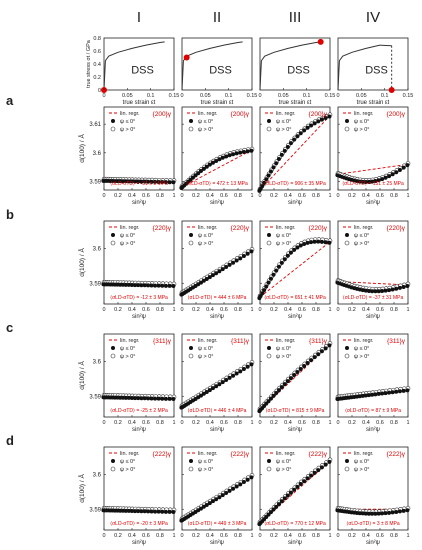 This screenshot has width=422, height=550. What do you see at coordinates (238, 423) in the screenshot?
I see `x-tick-label: 0.8` at bounding box center [238, 423].